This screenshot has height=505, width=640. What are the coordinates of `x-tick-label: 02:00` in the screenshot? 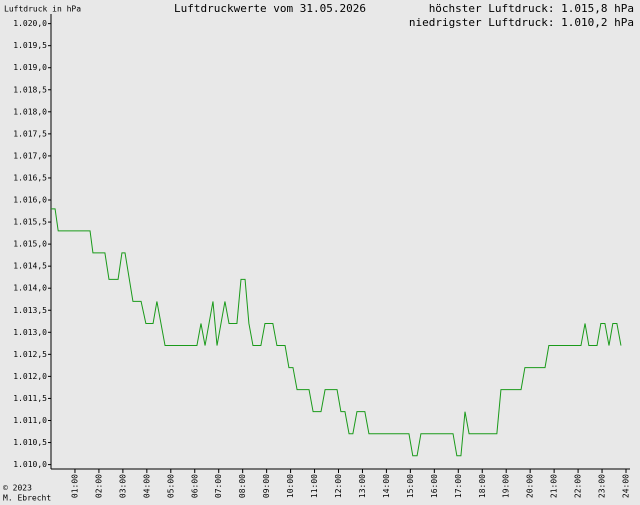 It's located at (98, 486).